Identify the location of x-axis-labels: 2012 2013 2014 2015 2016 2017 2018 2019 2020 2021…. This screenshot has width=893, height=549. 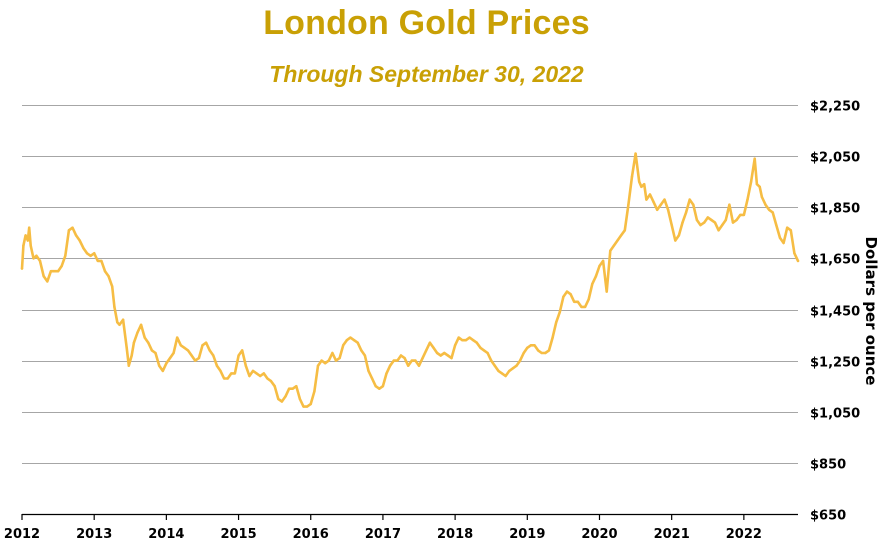
(383, 534).